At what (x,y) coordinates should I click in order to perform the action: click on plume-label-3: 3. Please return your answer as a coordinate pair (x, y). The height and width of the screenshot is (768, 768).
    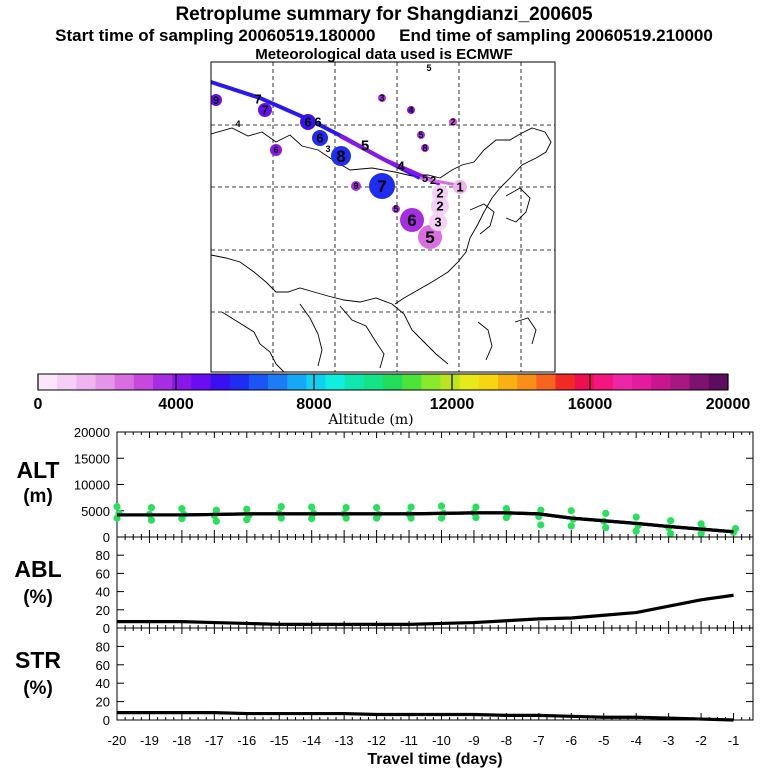
    Looking at the image, I should click on (437, 222).